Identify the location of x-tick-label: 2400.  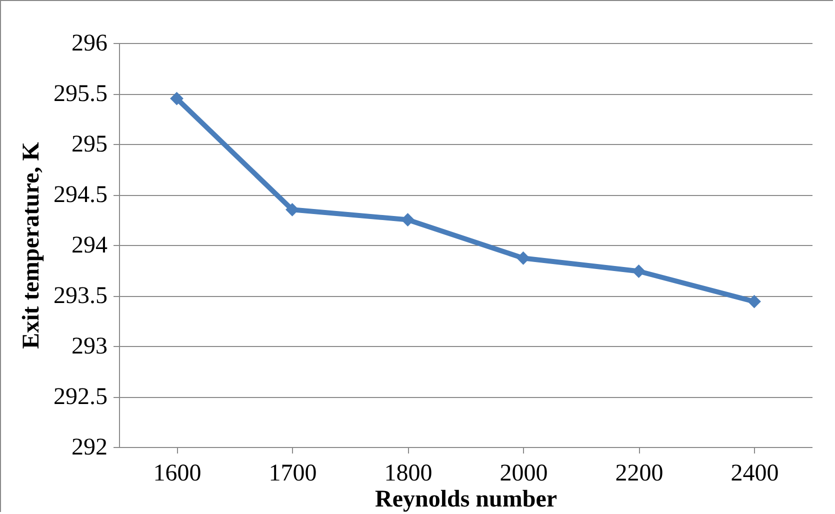
(754, 473).